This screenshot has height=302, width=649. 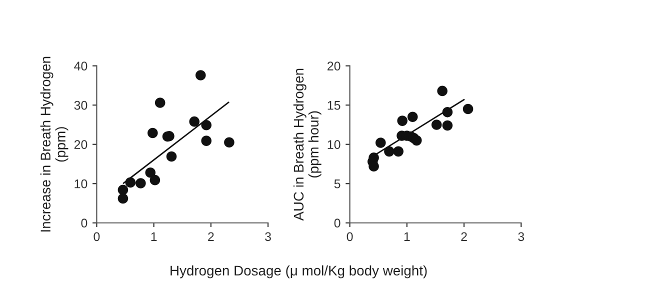 What do you see at coordinates (81, 105) in the screenshot?
I see `y-tick-label: 30` at bounding box center [81, 105].